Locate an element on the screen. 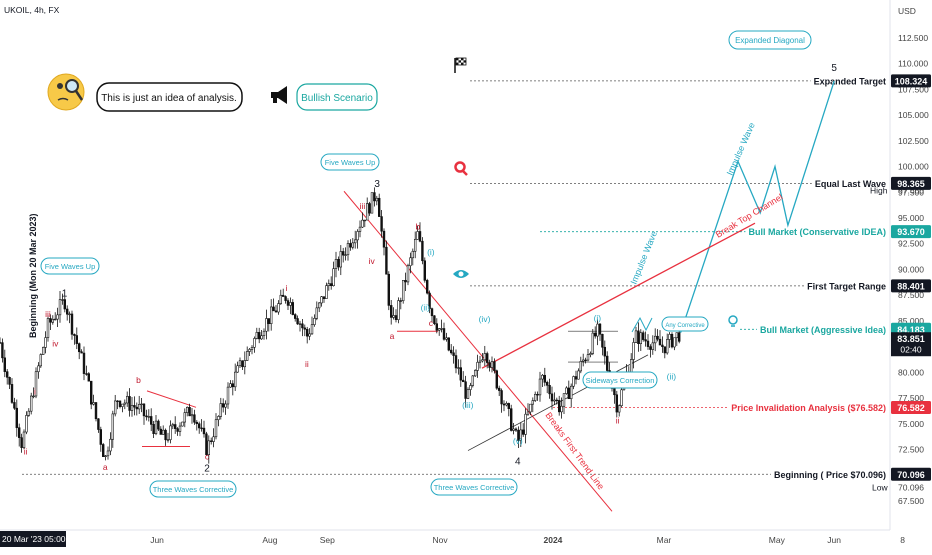 The width and height of the screenshot is (932, 555). svg-text: Five Waves Up is located at coordinates (350, 162).